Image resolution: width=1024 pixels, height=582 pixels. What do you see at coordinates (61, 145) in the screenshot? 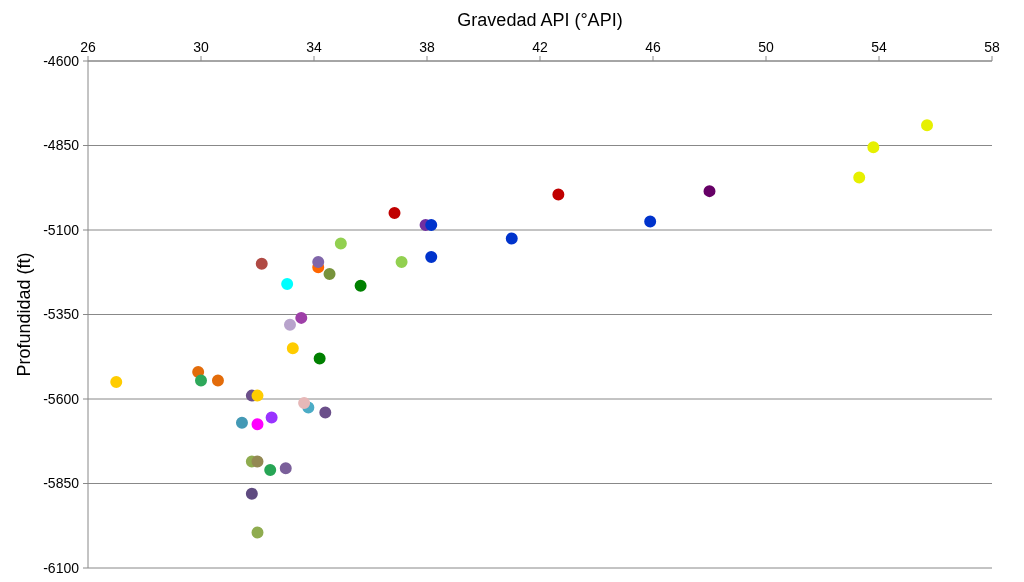
I see `y-tick-label: -4850` at bounding box center [61, 145].